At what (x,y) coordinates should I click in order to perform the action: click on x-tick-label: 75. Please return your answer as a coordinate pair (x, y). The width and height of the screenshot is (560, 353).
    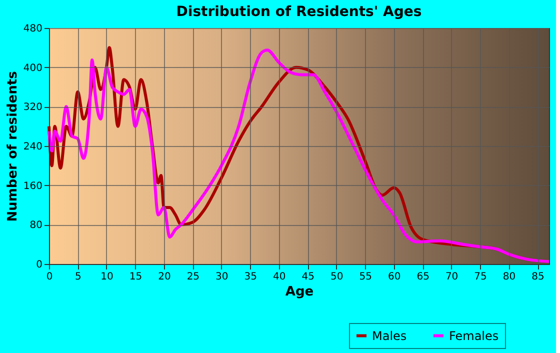
    Looking at the image, I should click on (480, 277).